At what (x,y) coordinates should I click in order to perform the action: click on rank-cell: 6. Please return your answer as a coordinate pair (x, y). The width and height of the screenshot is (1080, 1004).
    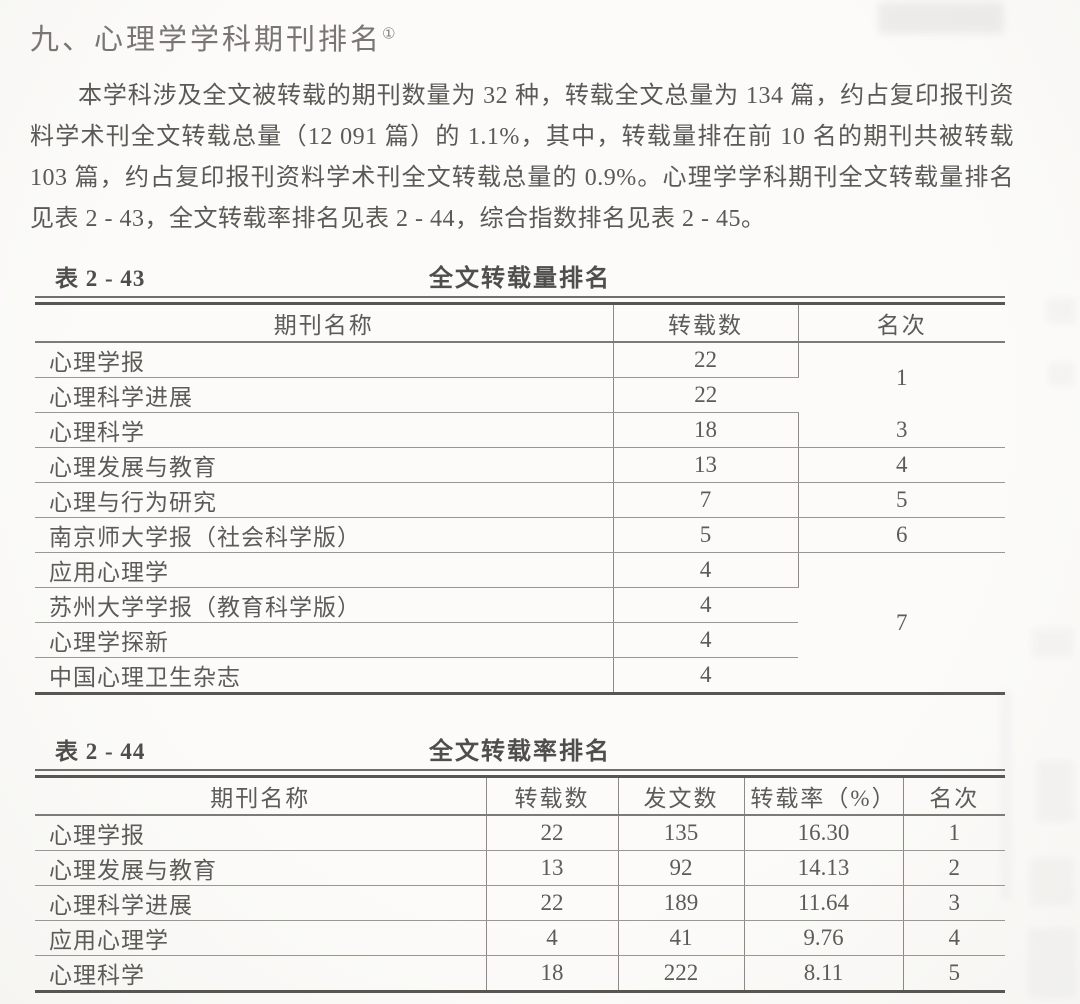
    Looking at the image, I should click on (901, 535).